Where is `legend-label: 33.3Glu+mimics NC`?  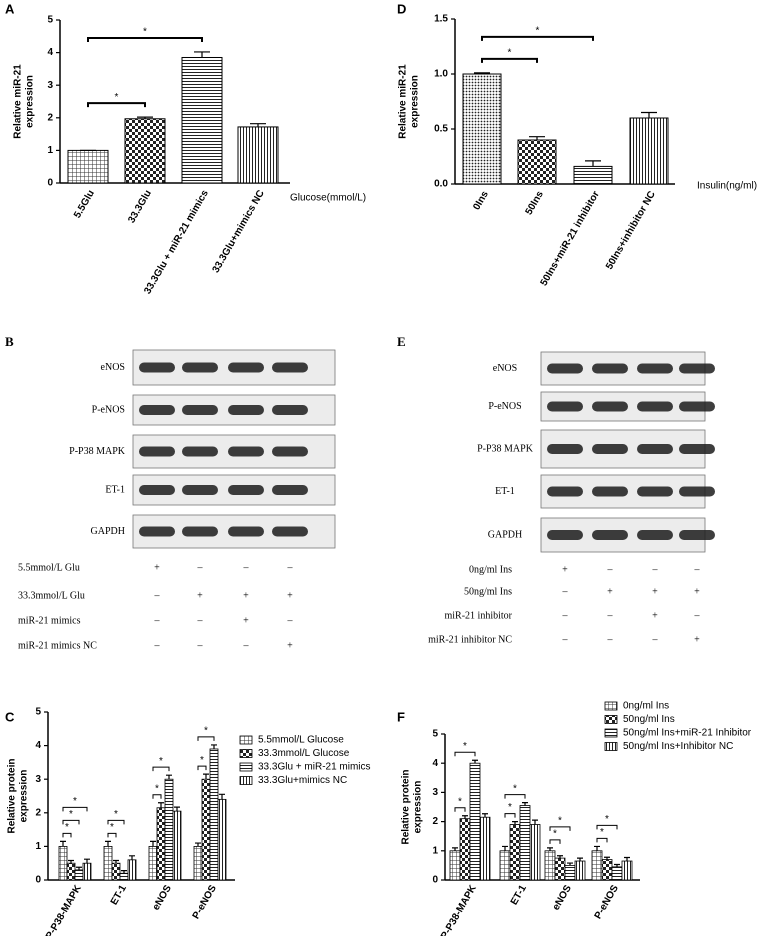 legend-label: 33.3Glu+mimics NC is located at coordinates (302, 780).